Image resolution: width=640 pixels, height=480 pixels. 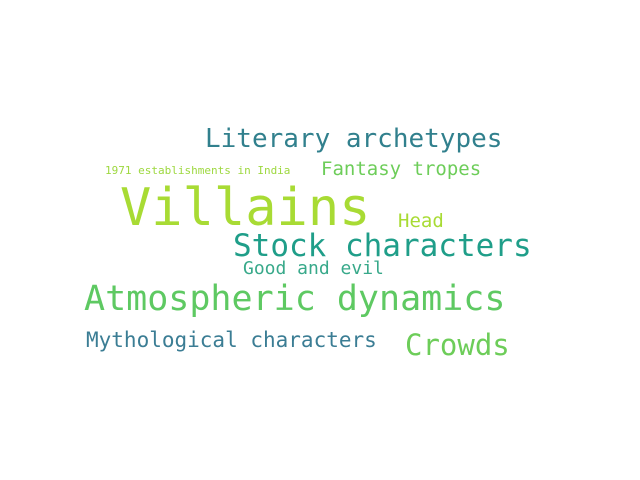 What do you see at coordinates (421, 221) in the screenshot?
I see `word-head: Head` at bounding box center [421, 221].